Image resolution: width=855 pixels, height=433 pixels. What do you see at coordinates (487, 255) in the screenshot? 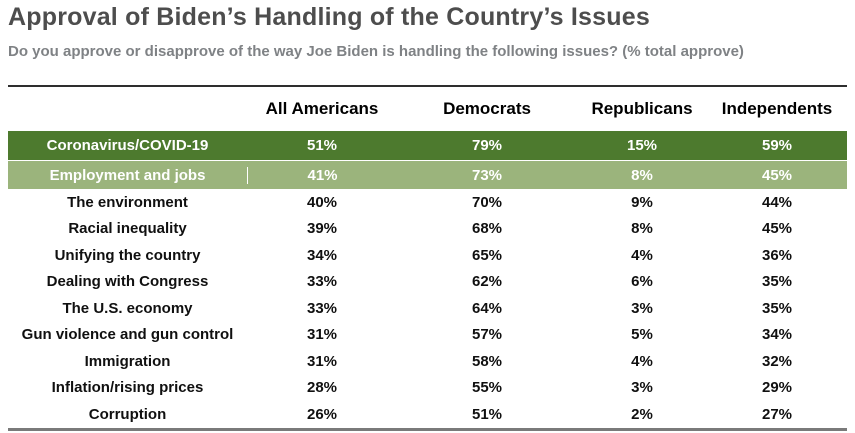
I see `approval-value: 65%` at bounding box center [487, 255].